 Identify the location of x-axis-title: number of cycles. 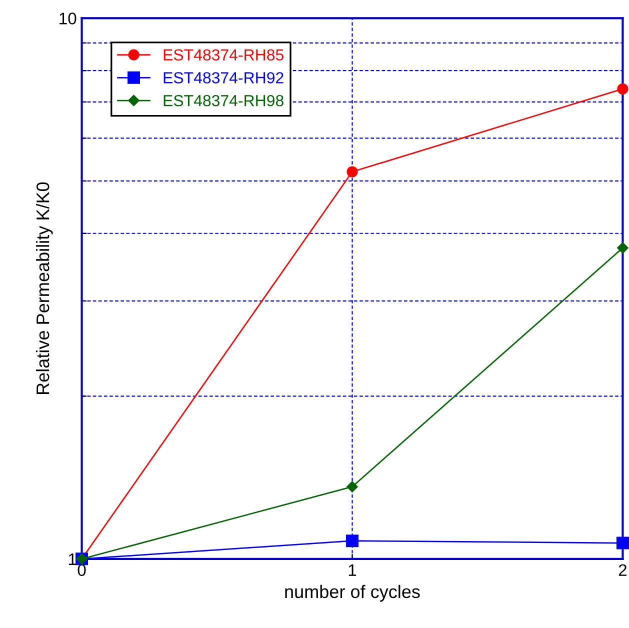
(352, 593).